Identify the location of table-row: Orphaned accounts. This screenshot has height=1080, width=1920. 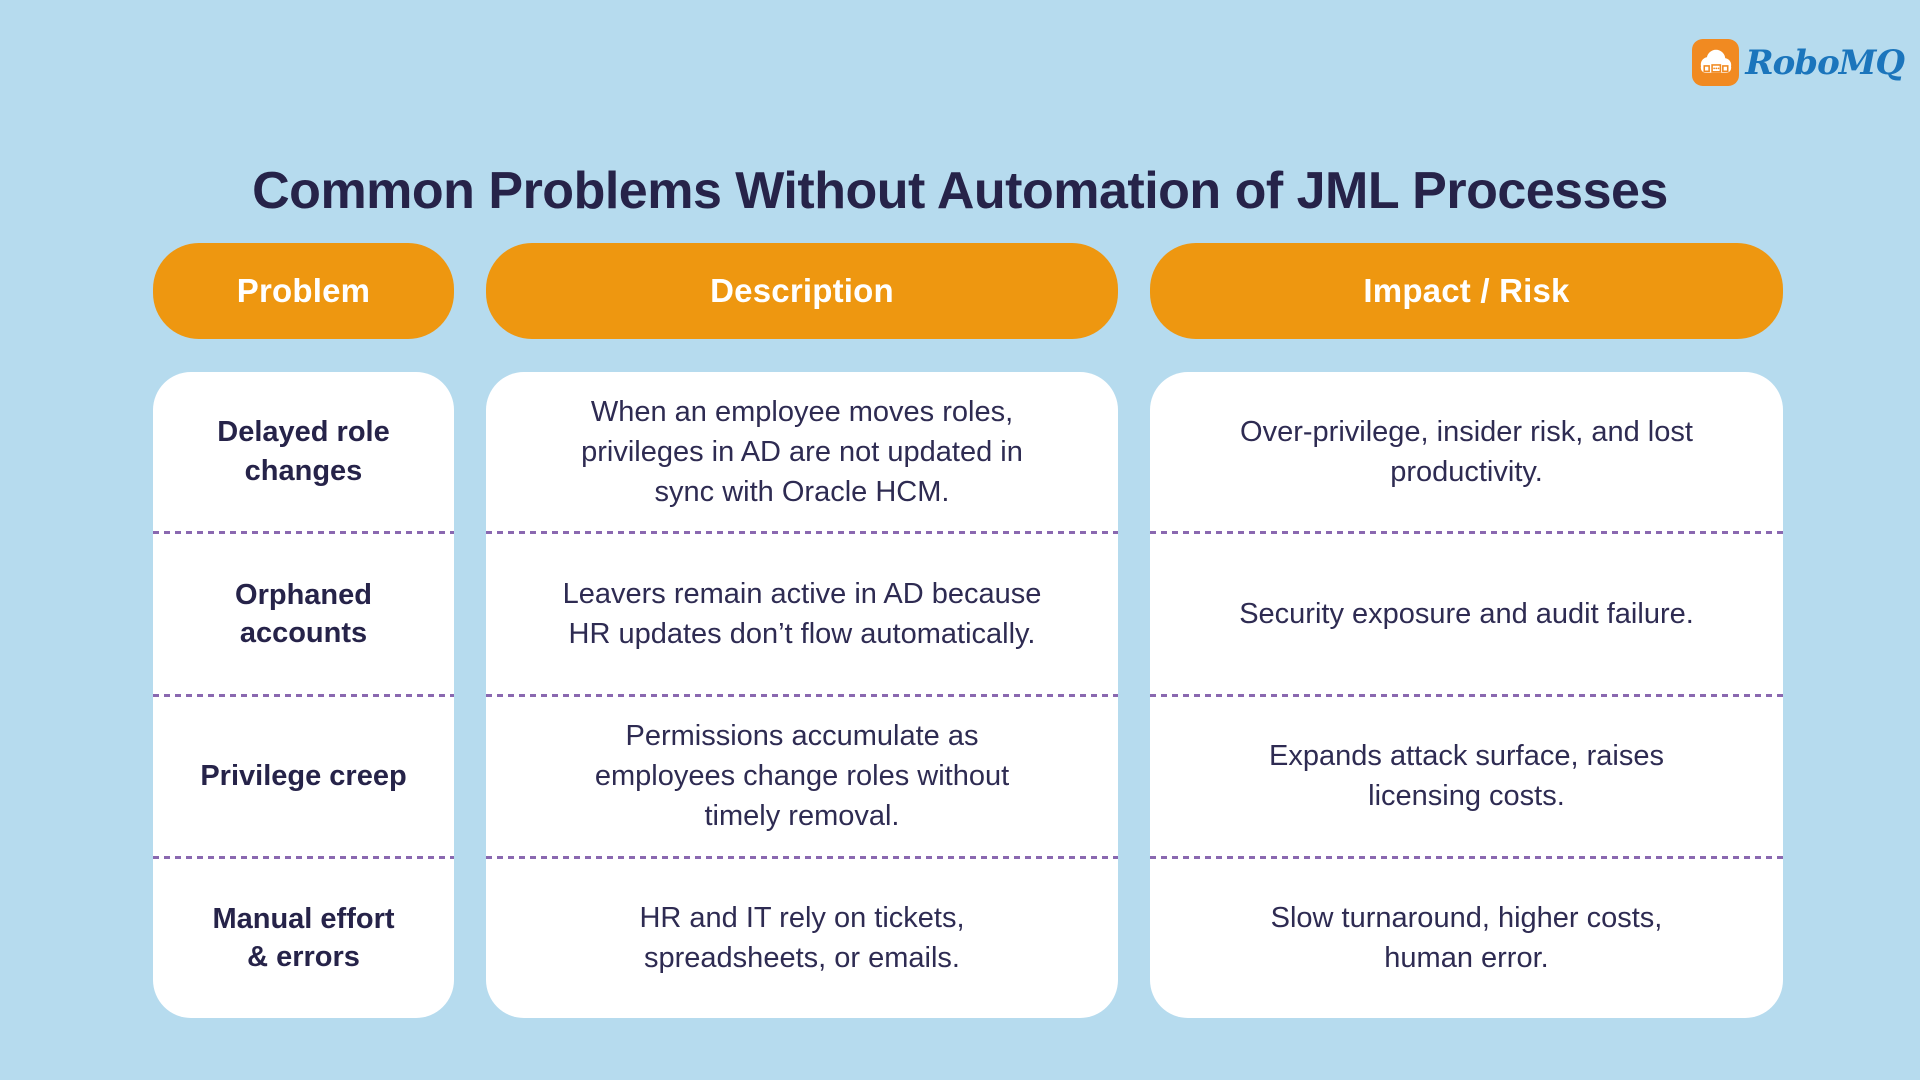
(303, 613).